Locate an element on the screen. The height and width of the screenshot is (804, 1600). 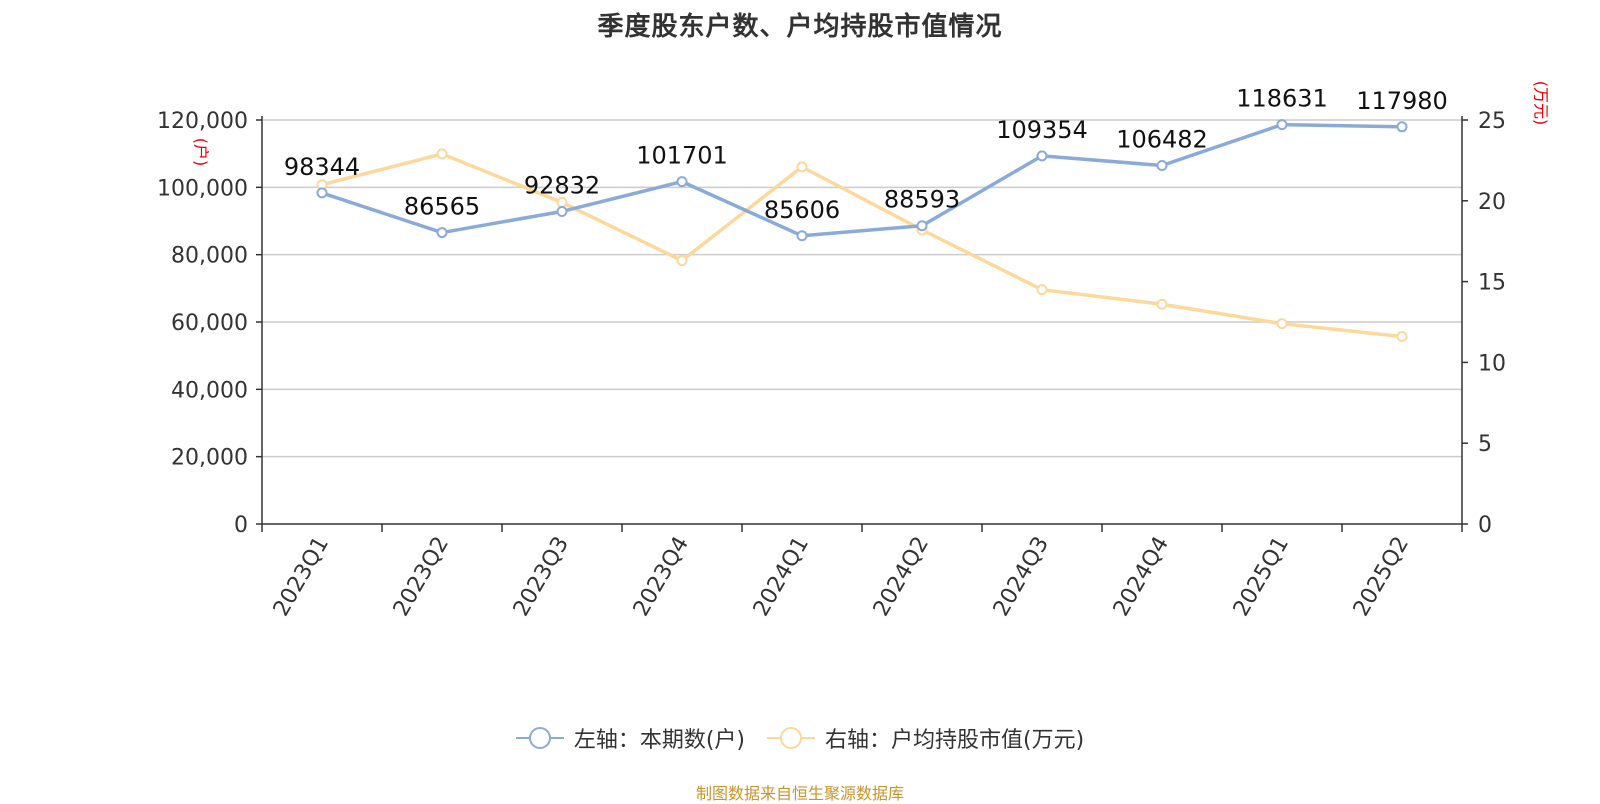
data-label-holders: 109354 is located at coordinates (1042, 130).